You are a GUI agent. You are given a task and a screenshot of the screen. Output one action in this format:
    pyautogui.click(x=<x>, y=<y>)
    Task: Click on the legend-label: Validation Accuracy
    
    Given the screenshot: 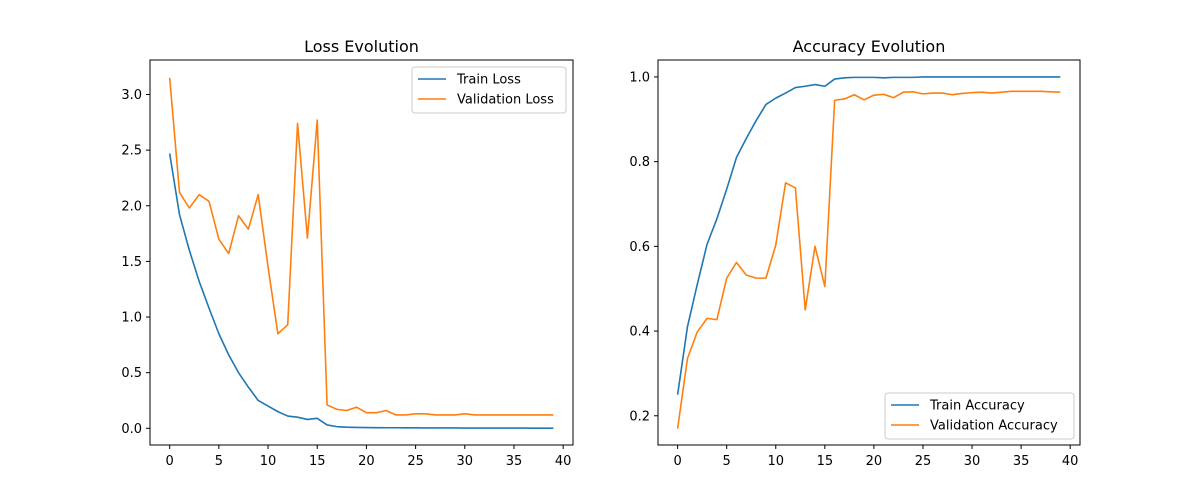 What is the action you would take?
    pyautogui.click(x=994, y=426)
    